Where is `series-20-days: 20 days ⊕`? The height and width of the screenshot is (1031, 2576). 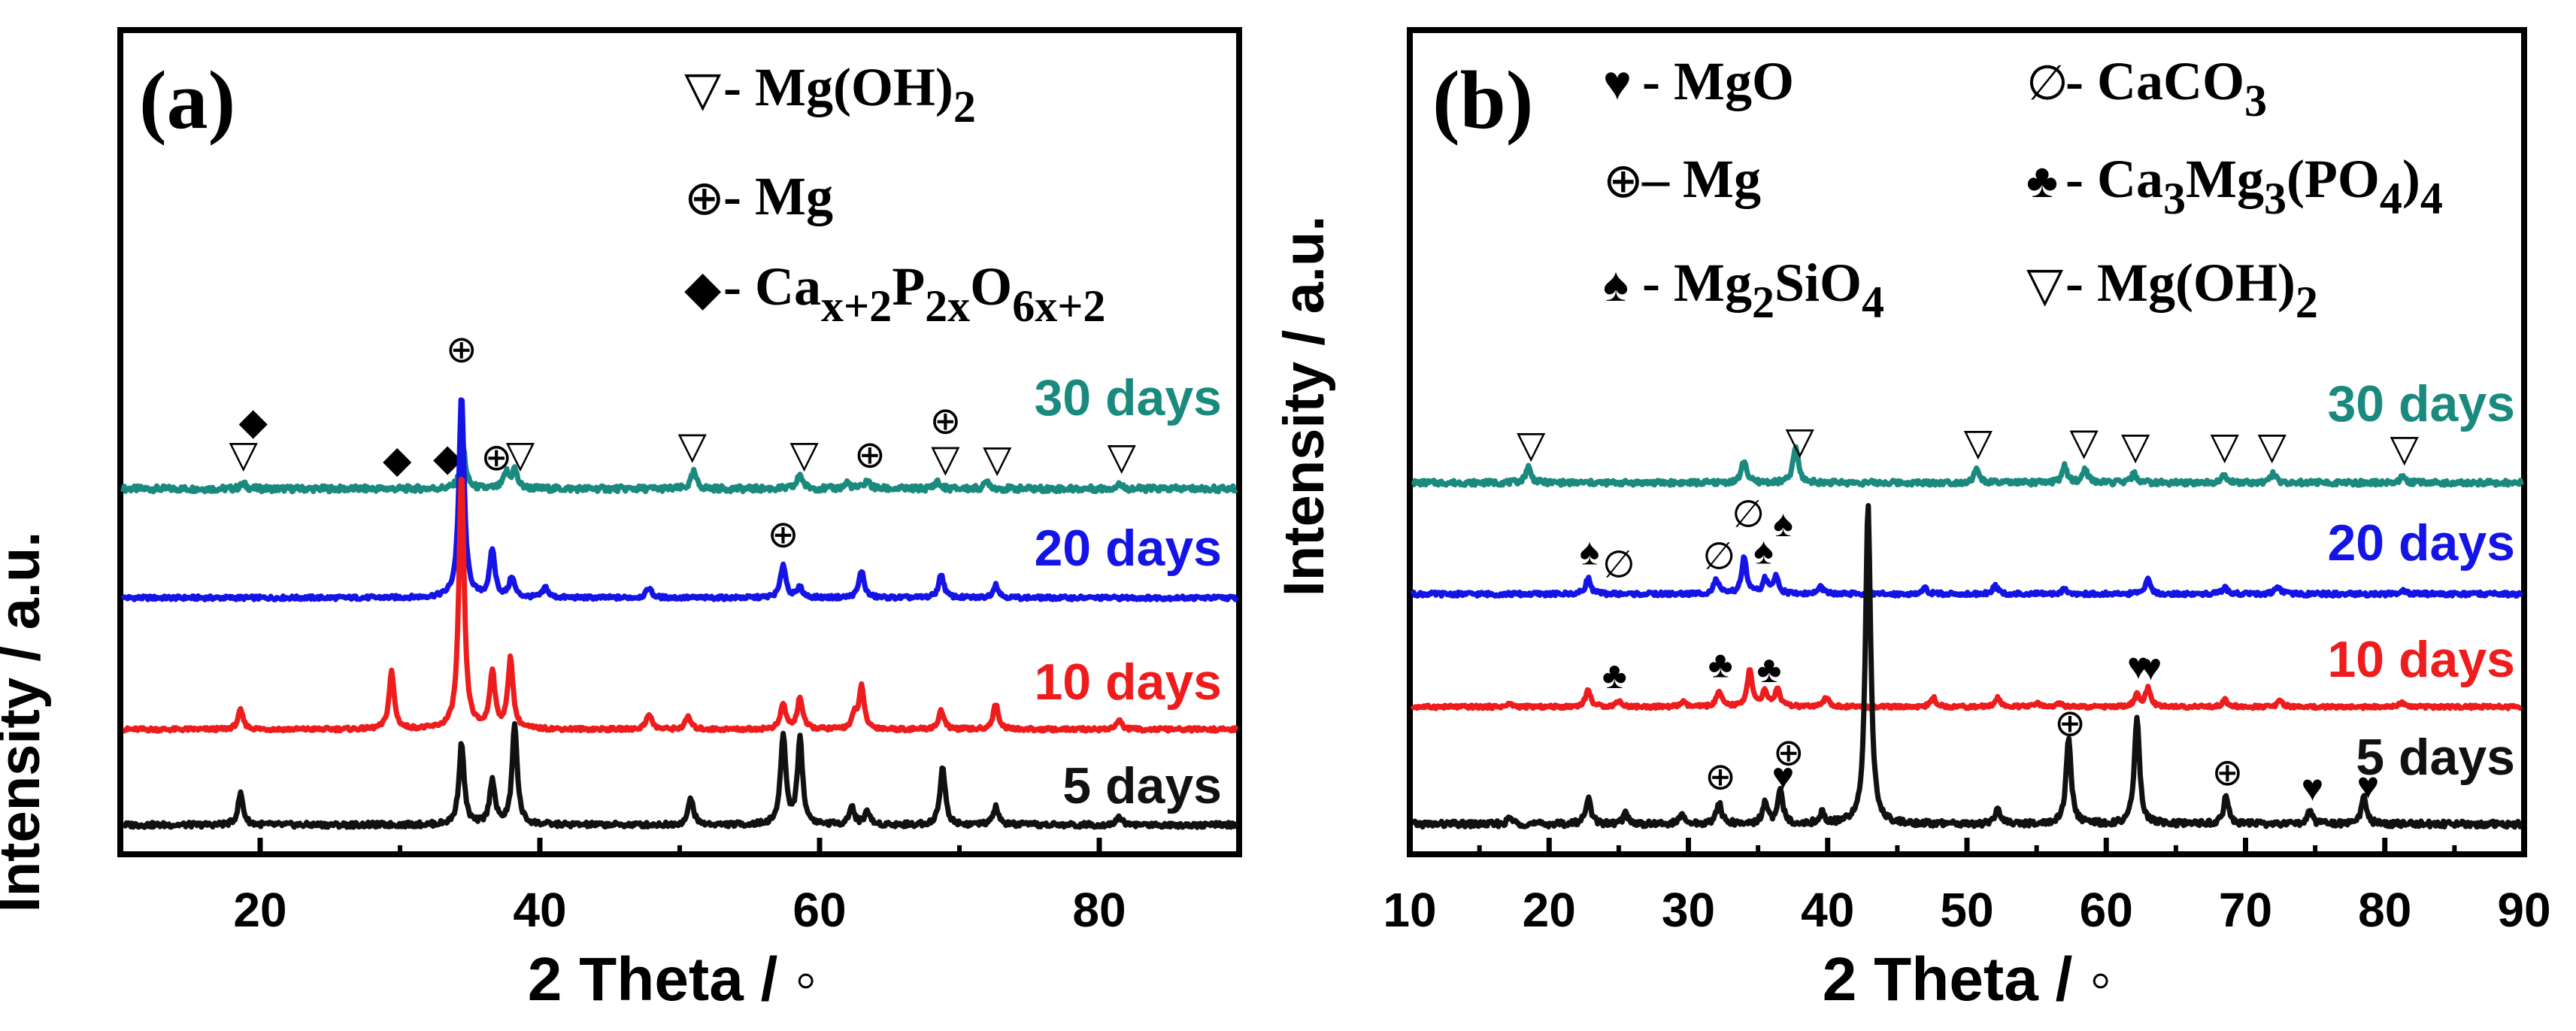 series-20-days: 20 days ⊕ is located at coordinates (679, 500).